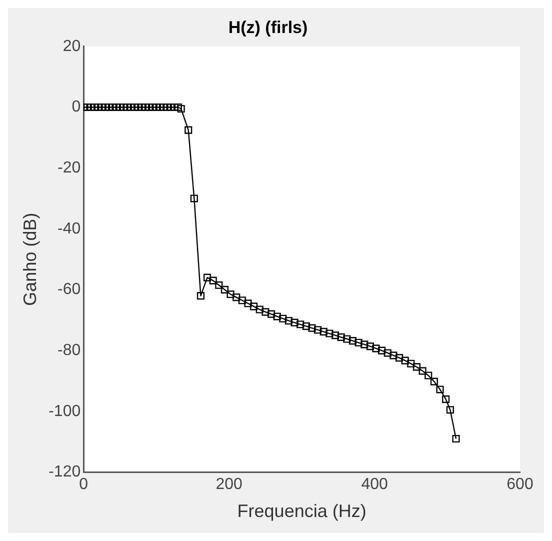 The width and height of the screenshot is (552, 541). I want to click on y-tick-label: 20, so click(71, 46).